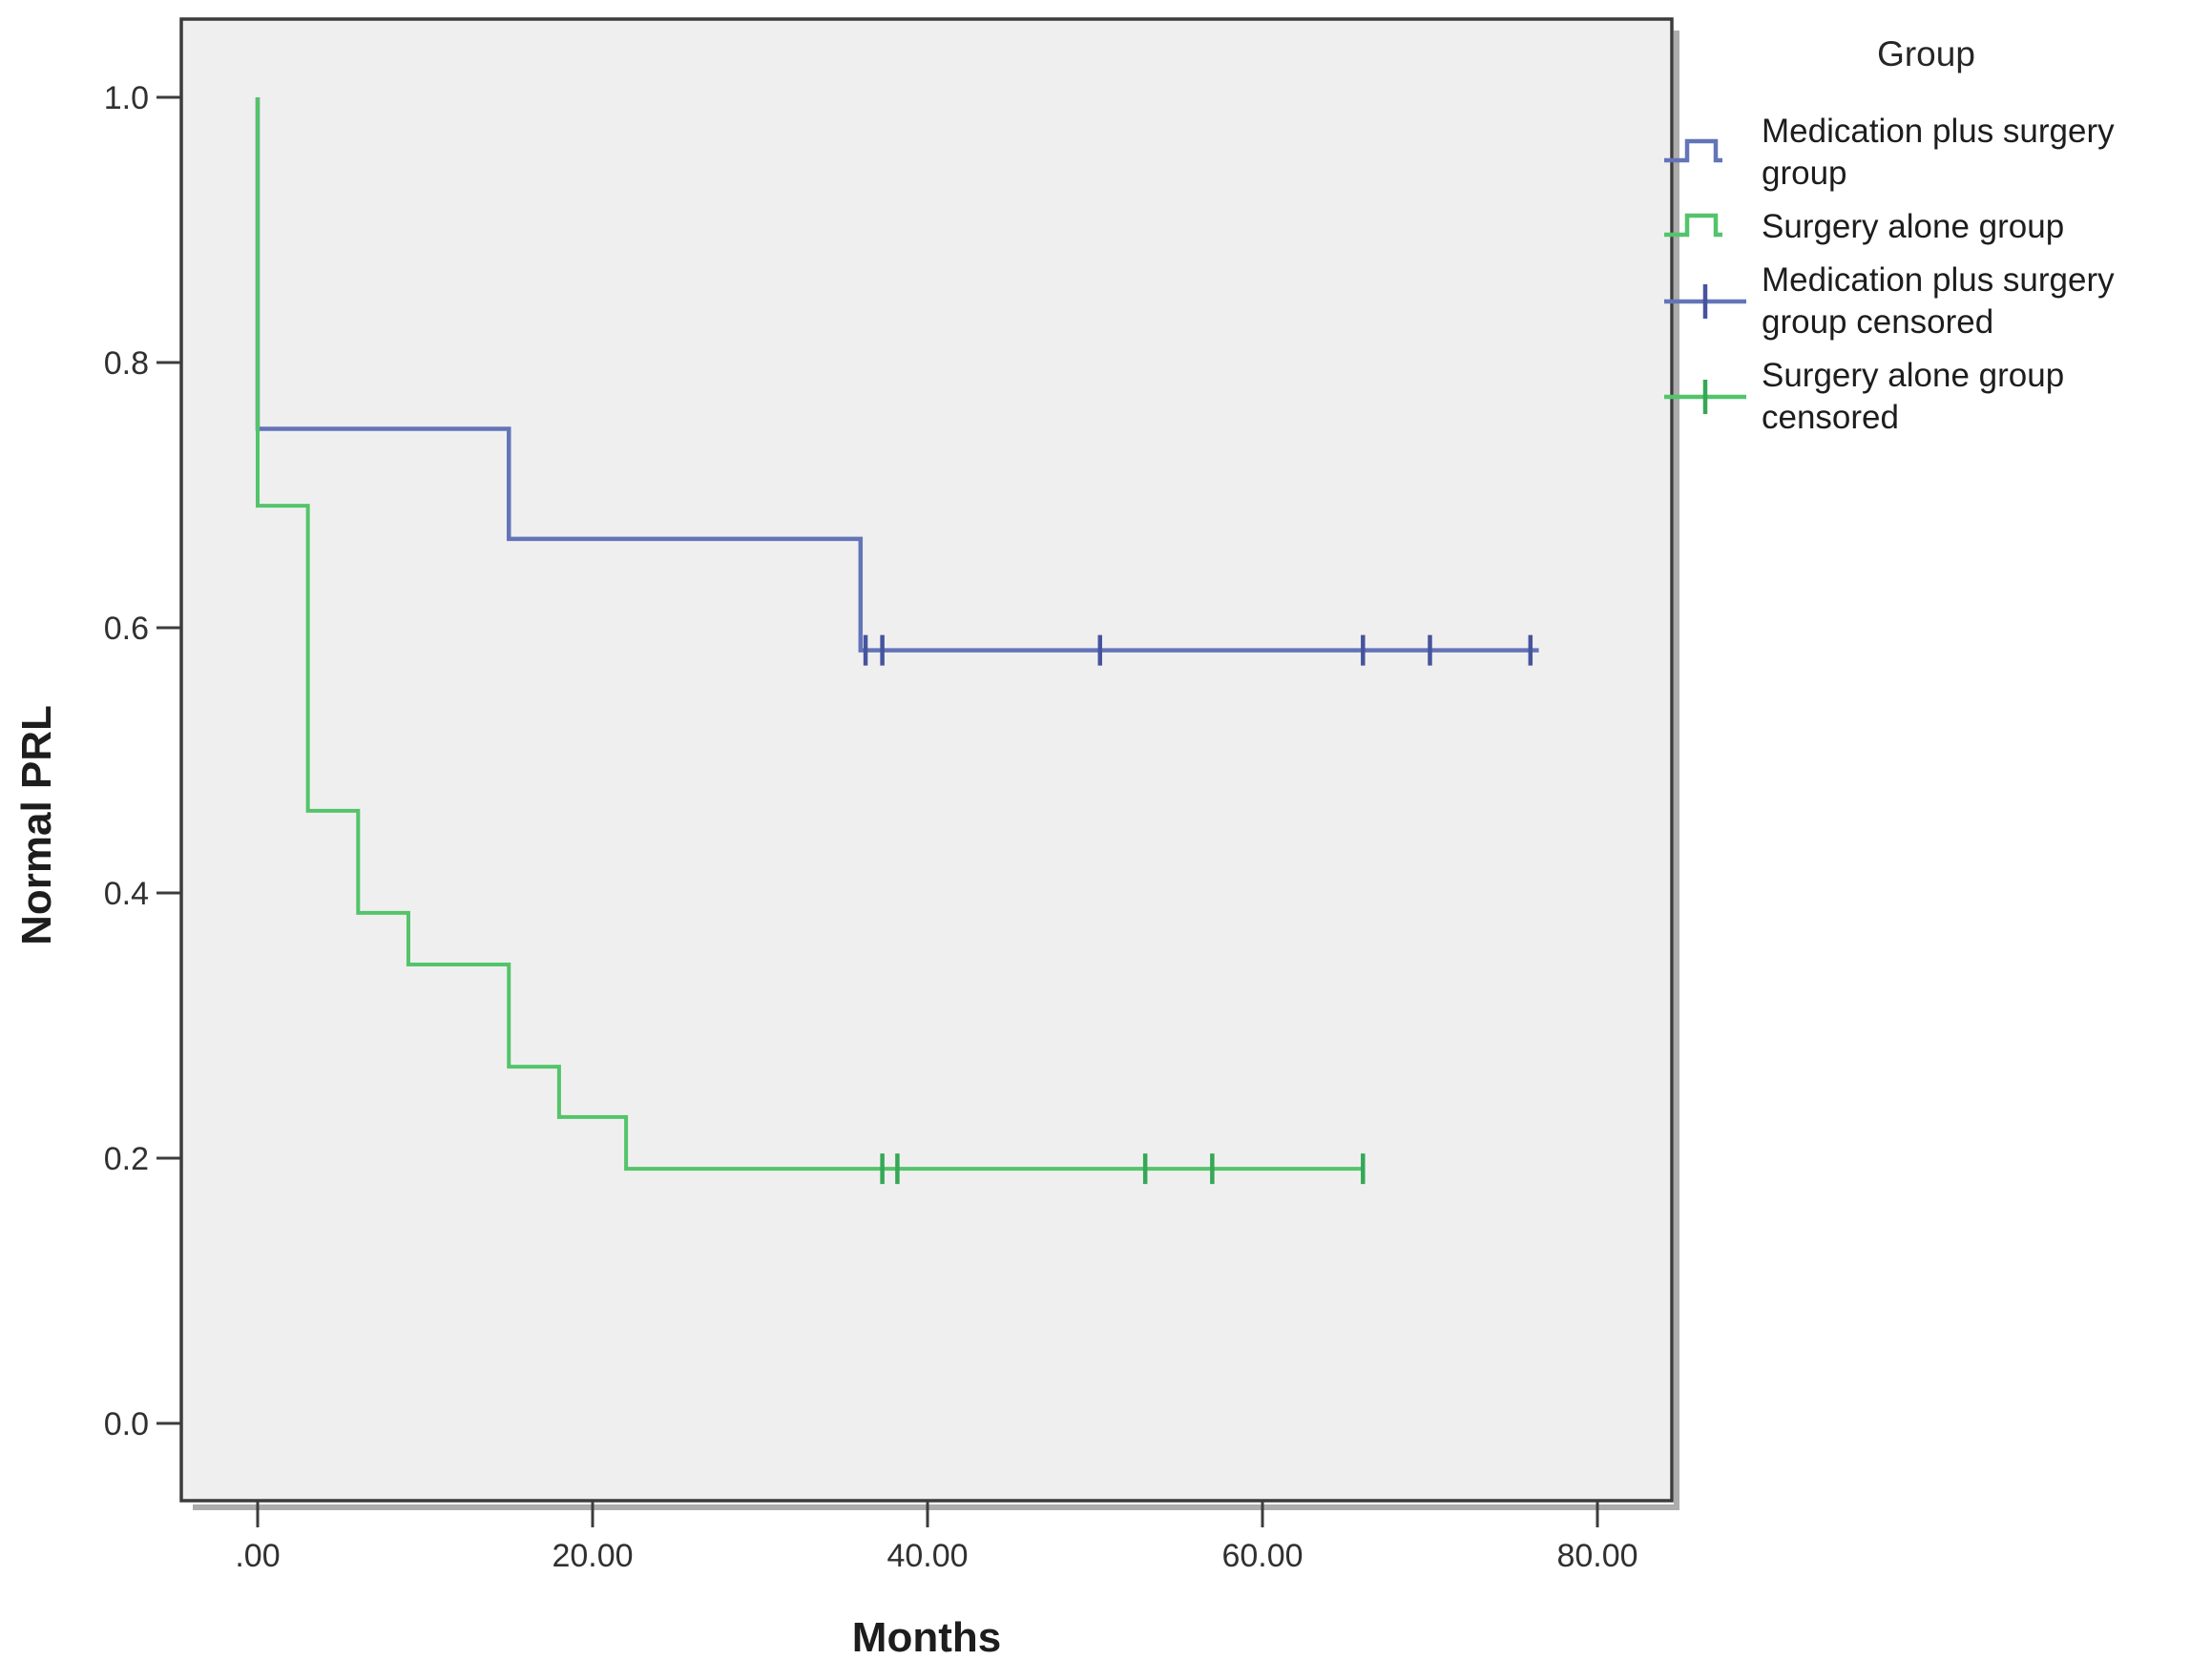 The image size is (2190, 1680). Describe the element at coordinates (1262, 1556) in the screenshot. I see `x-tick-label: 60.00` at that location.